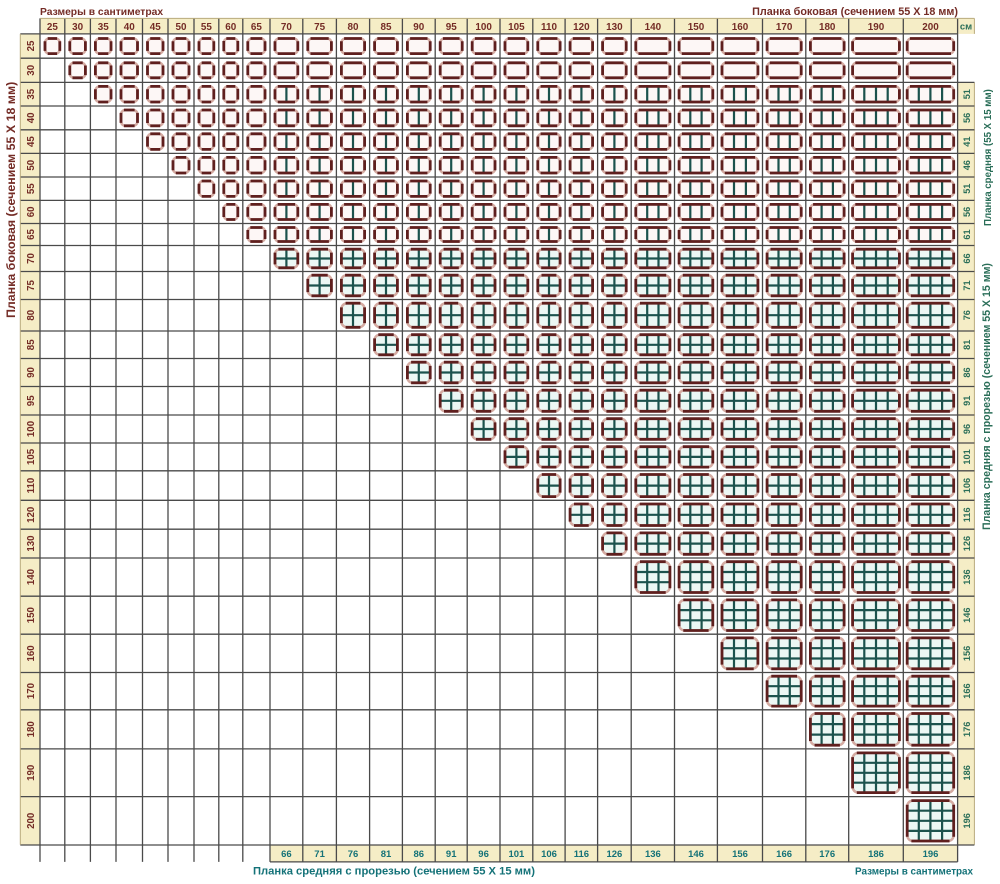 The image size is (1000, 884). What do you see at coordinates (967, 141) in the screenshot?
I see `svg-text: 41` at bounding box center [967, 141].